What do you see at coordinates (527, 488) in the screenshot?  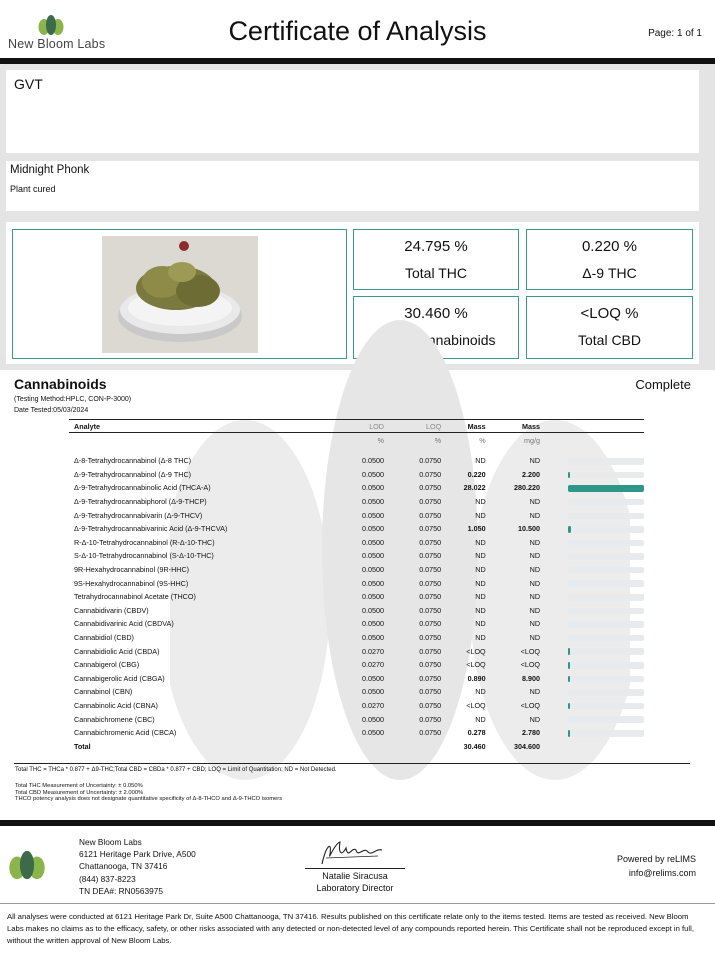 I see `mass-mg-cell: 280.220` at bounding box center [527, 488].